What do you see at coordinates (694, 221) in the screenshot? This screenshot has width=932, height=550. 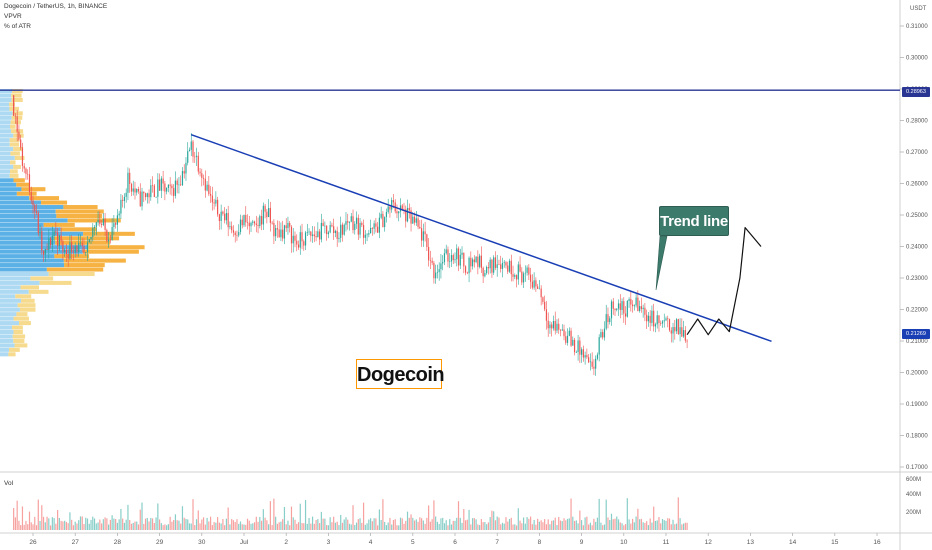 I see `trend-line-callout: Trend line` at bounding box center [694, 221].